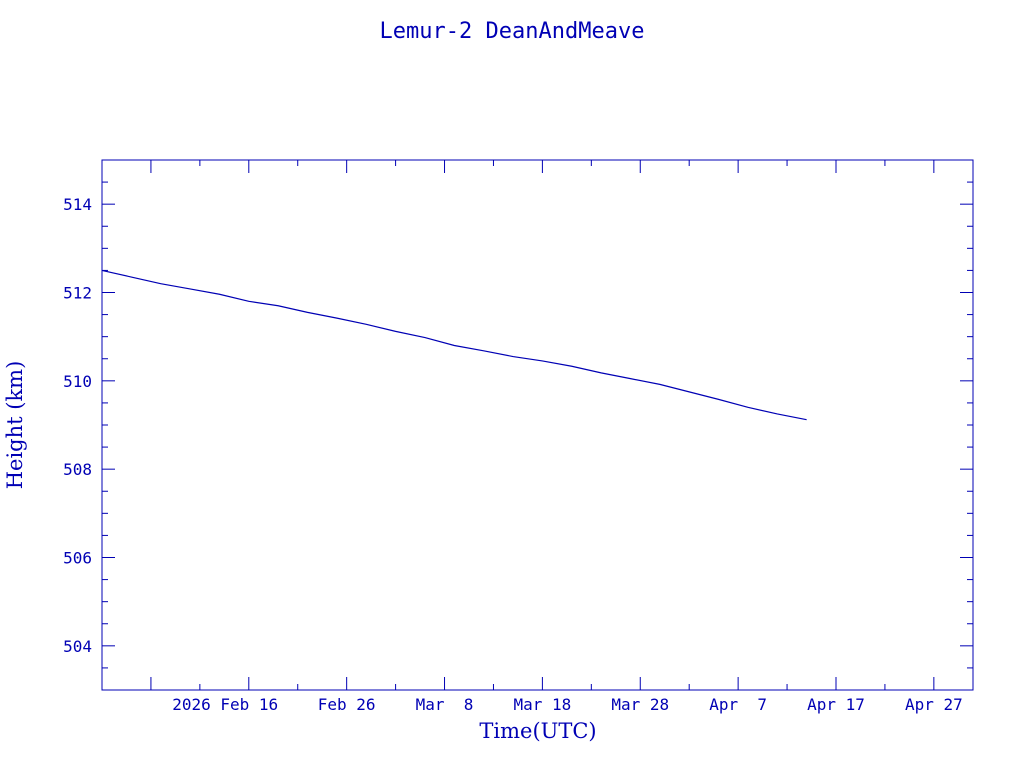 This screenshot has height=768, width=1024. What do you see at coordinates (77, 558) in the screenshot?
I see `y-tick-label: 506` at bounding box center [77, 558].